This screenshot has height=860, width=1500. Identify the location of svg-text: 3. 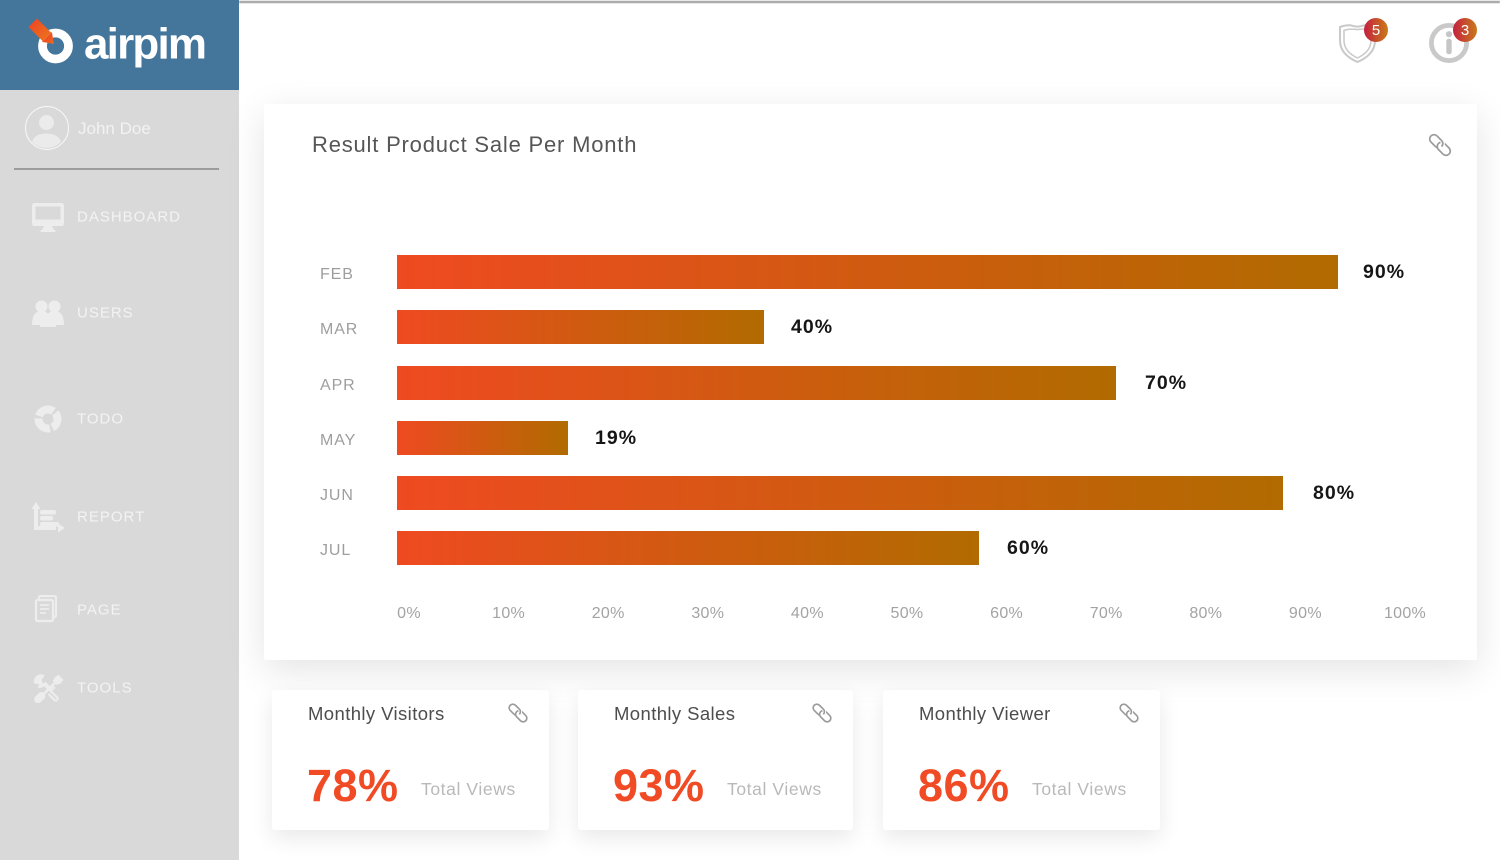
(1465, 30).